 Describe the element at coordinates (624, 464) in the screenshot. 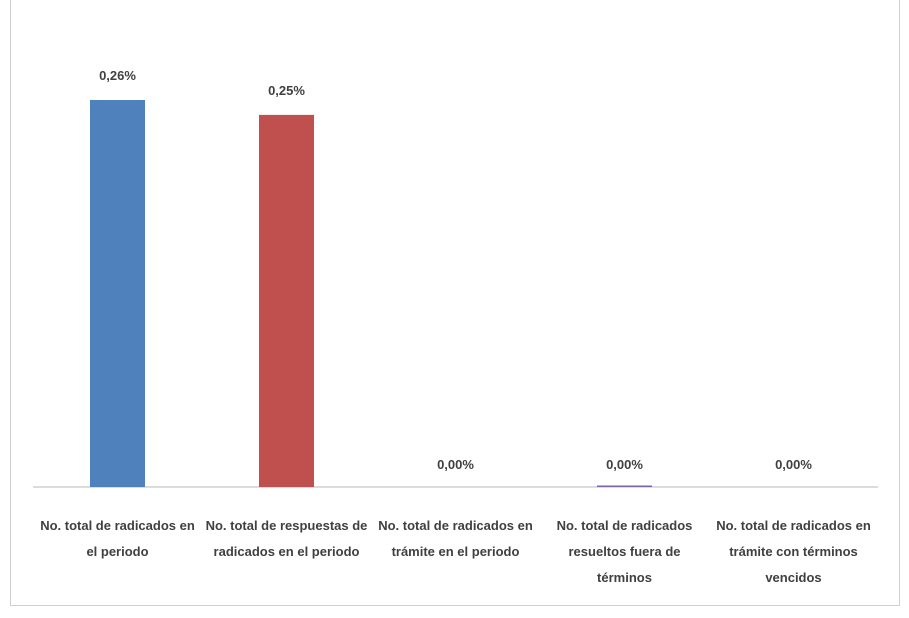

I see `data-label-4: 0,00%` at that location.